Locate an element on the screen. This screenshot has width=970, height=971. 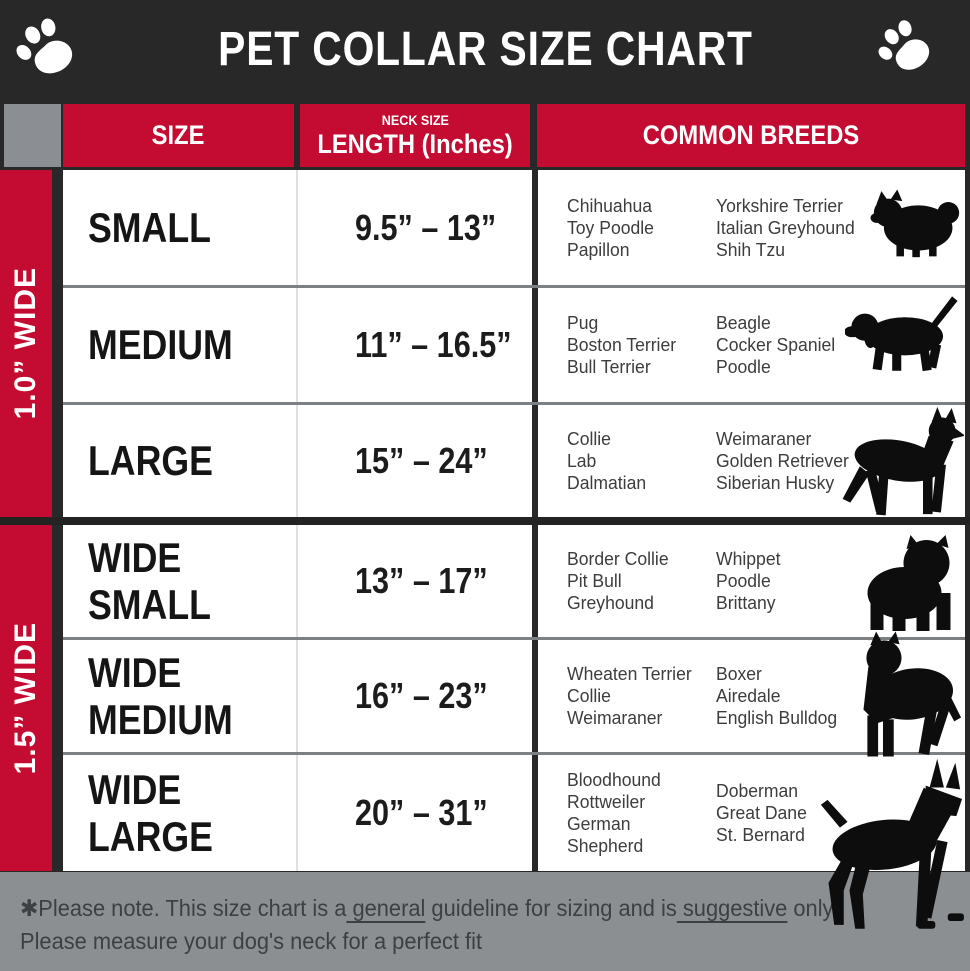
column-header-size-label: SIZE is located at coordinates (178, 135).